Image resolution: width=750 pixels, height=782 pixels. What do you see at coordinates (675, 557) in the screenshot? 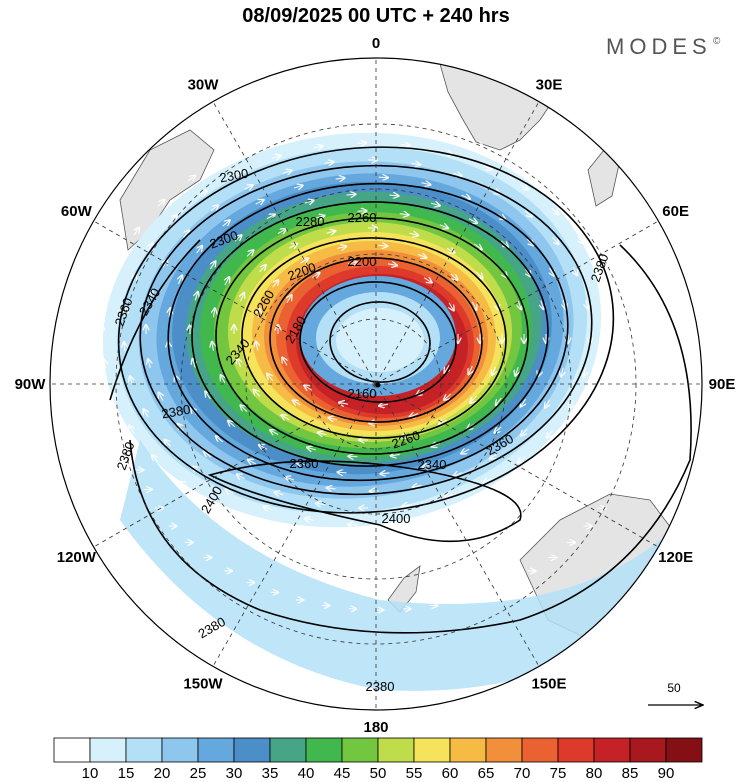
I see `longitude-label: 120E` at bounding box center [675, 557].